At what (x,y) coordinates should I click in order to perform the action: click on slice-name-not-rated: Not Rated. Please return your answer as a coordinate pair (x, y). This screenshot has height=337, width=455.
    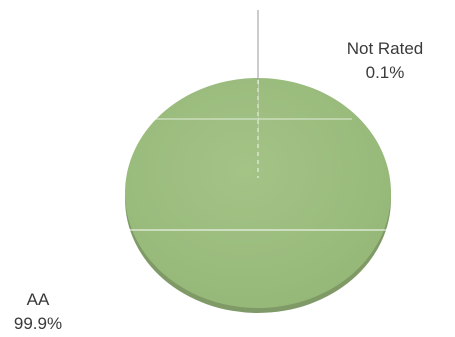
    Looking at the image, I should click on (385, 48).